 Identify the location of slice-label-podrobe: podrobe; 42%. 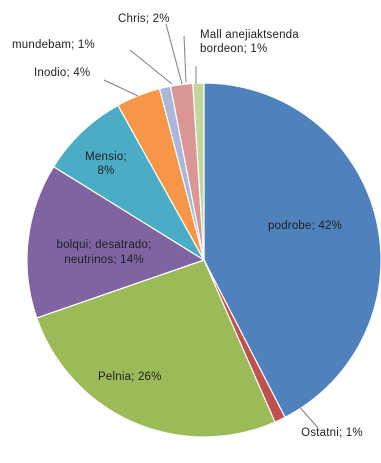
(305, 226).